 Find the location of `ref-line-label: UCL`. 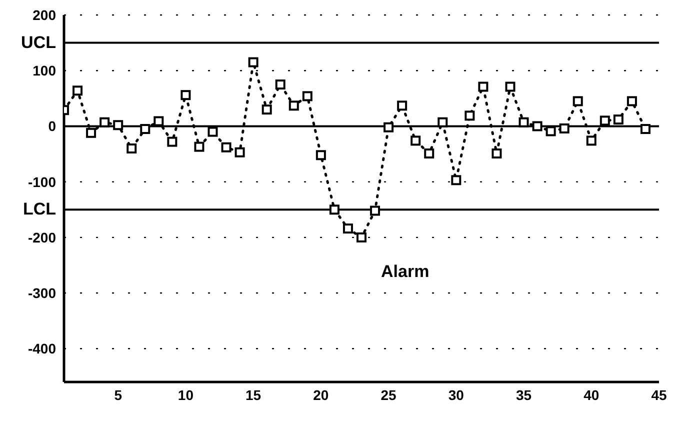

ref-line-label: UCL is located at coordinates (38, 42).